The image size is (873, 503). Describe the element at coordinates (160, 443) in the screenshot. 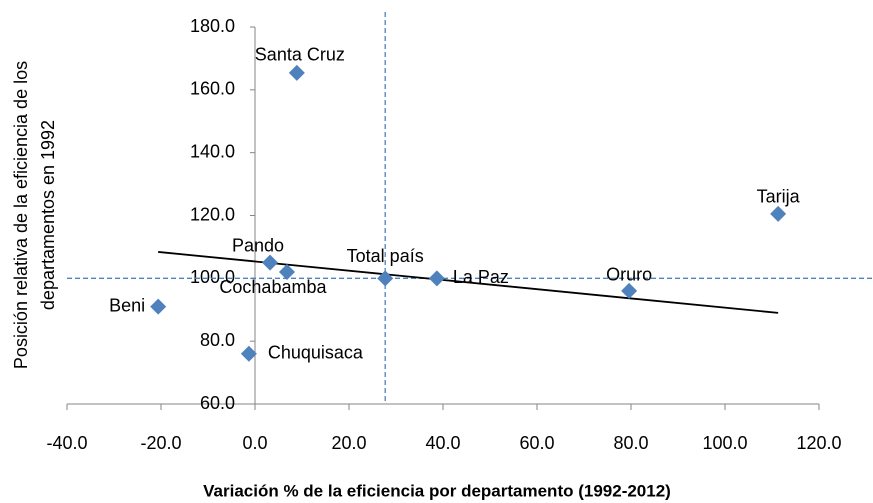

I see `x-tick-label: -20.0` at that location.